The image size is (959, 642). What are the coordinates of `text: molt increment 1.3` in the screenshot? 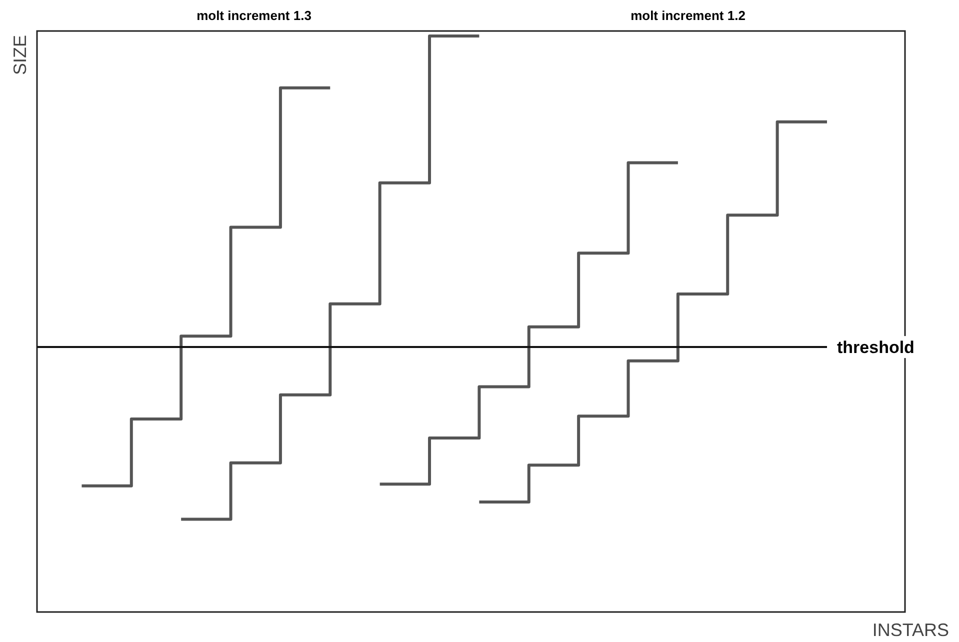 It's located at (254, 15).